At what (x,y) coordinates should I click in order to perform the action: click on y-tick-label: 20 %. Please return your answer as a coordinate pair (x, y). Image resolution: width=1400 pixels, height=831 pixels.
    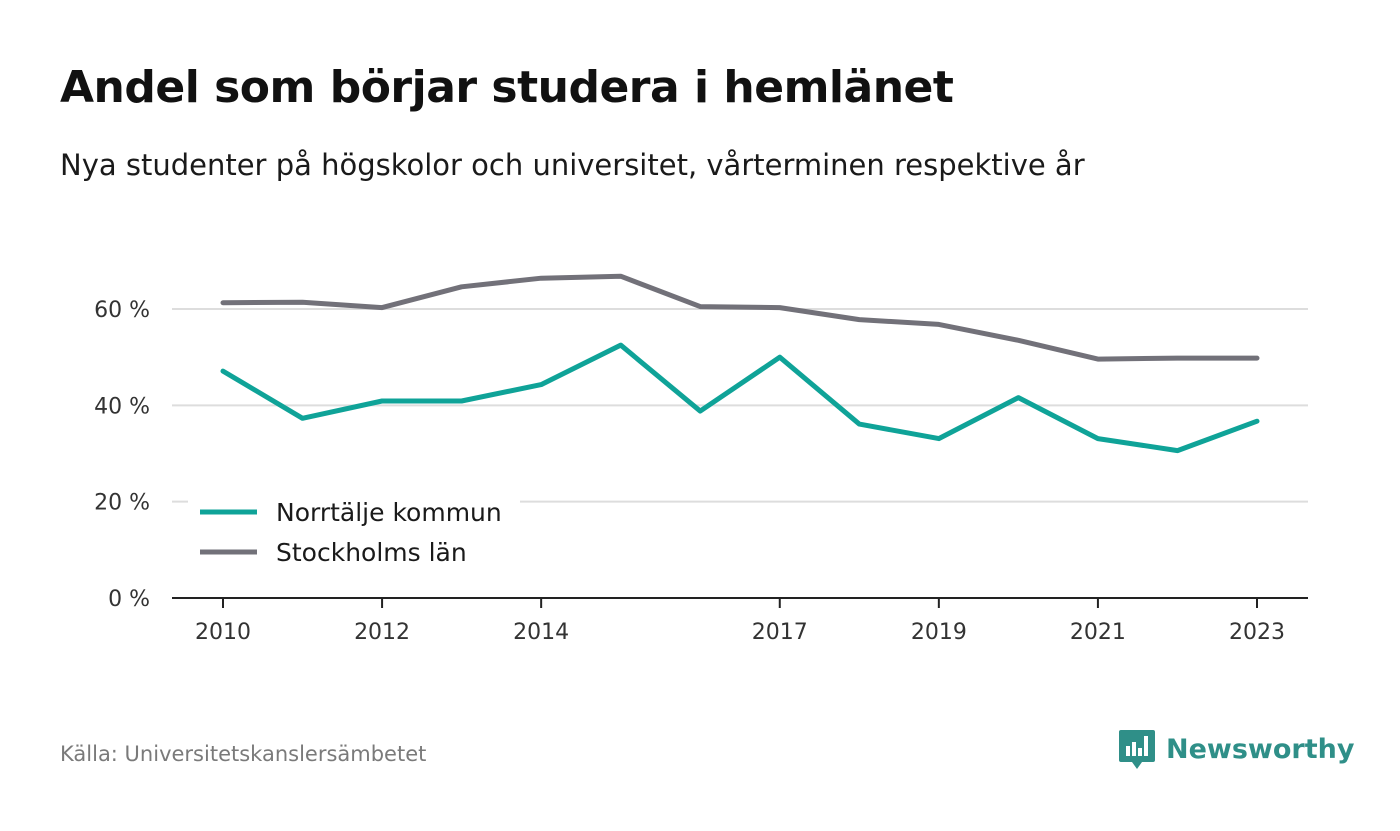
    Looking at the image, I should click on (122, 503).